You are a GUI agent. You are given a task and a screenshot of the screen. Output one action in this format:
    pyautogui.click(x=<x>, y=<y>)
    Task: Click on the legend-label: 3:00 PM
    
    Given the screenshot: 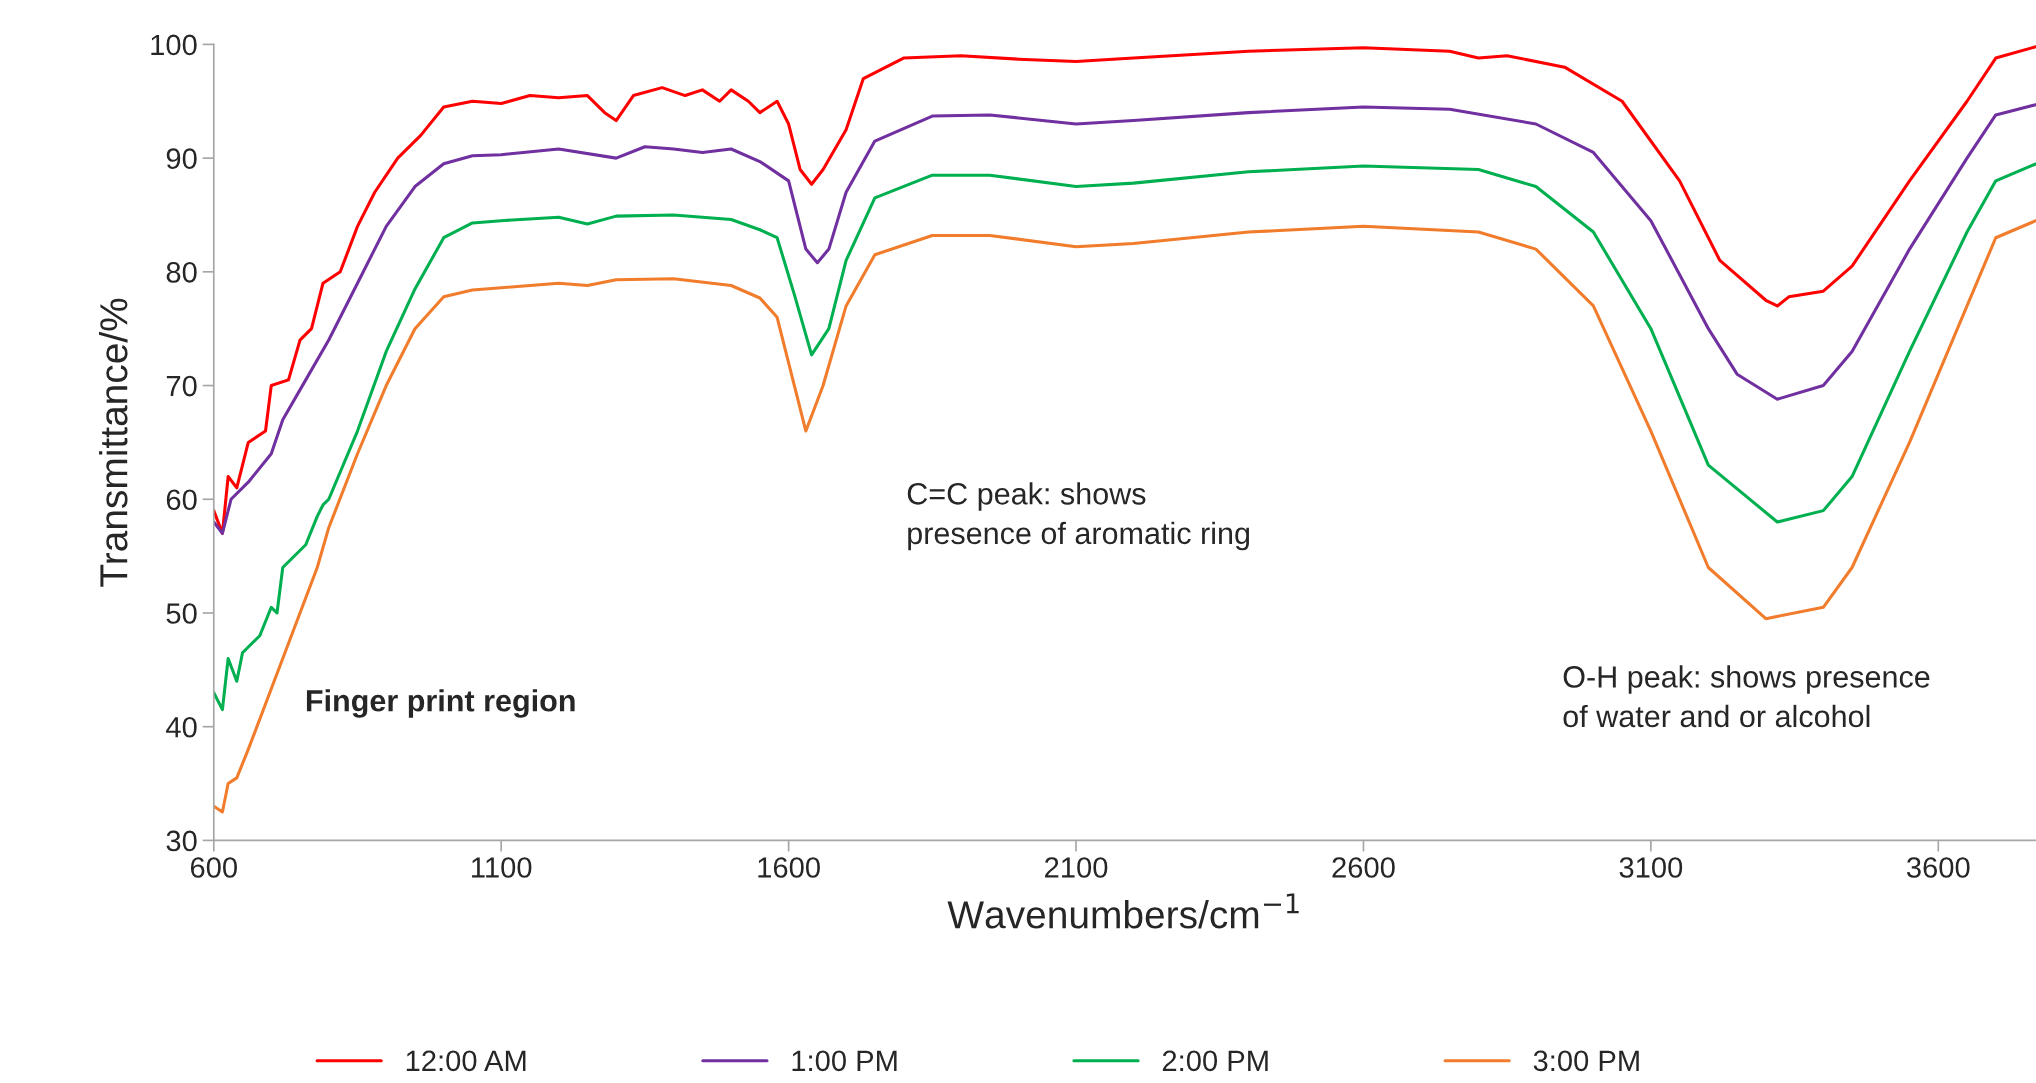 What is the action you would take?
    pyautogui.click(x=1586, y=1061)
    